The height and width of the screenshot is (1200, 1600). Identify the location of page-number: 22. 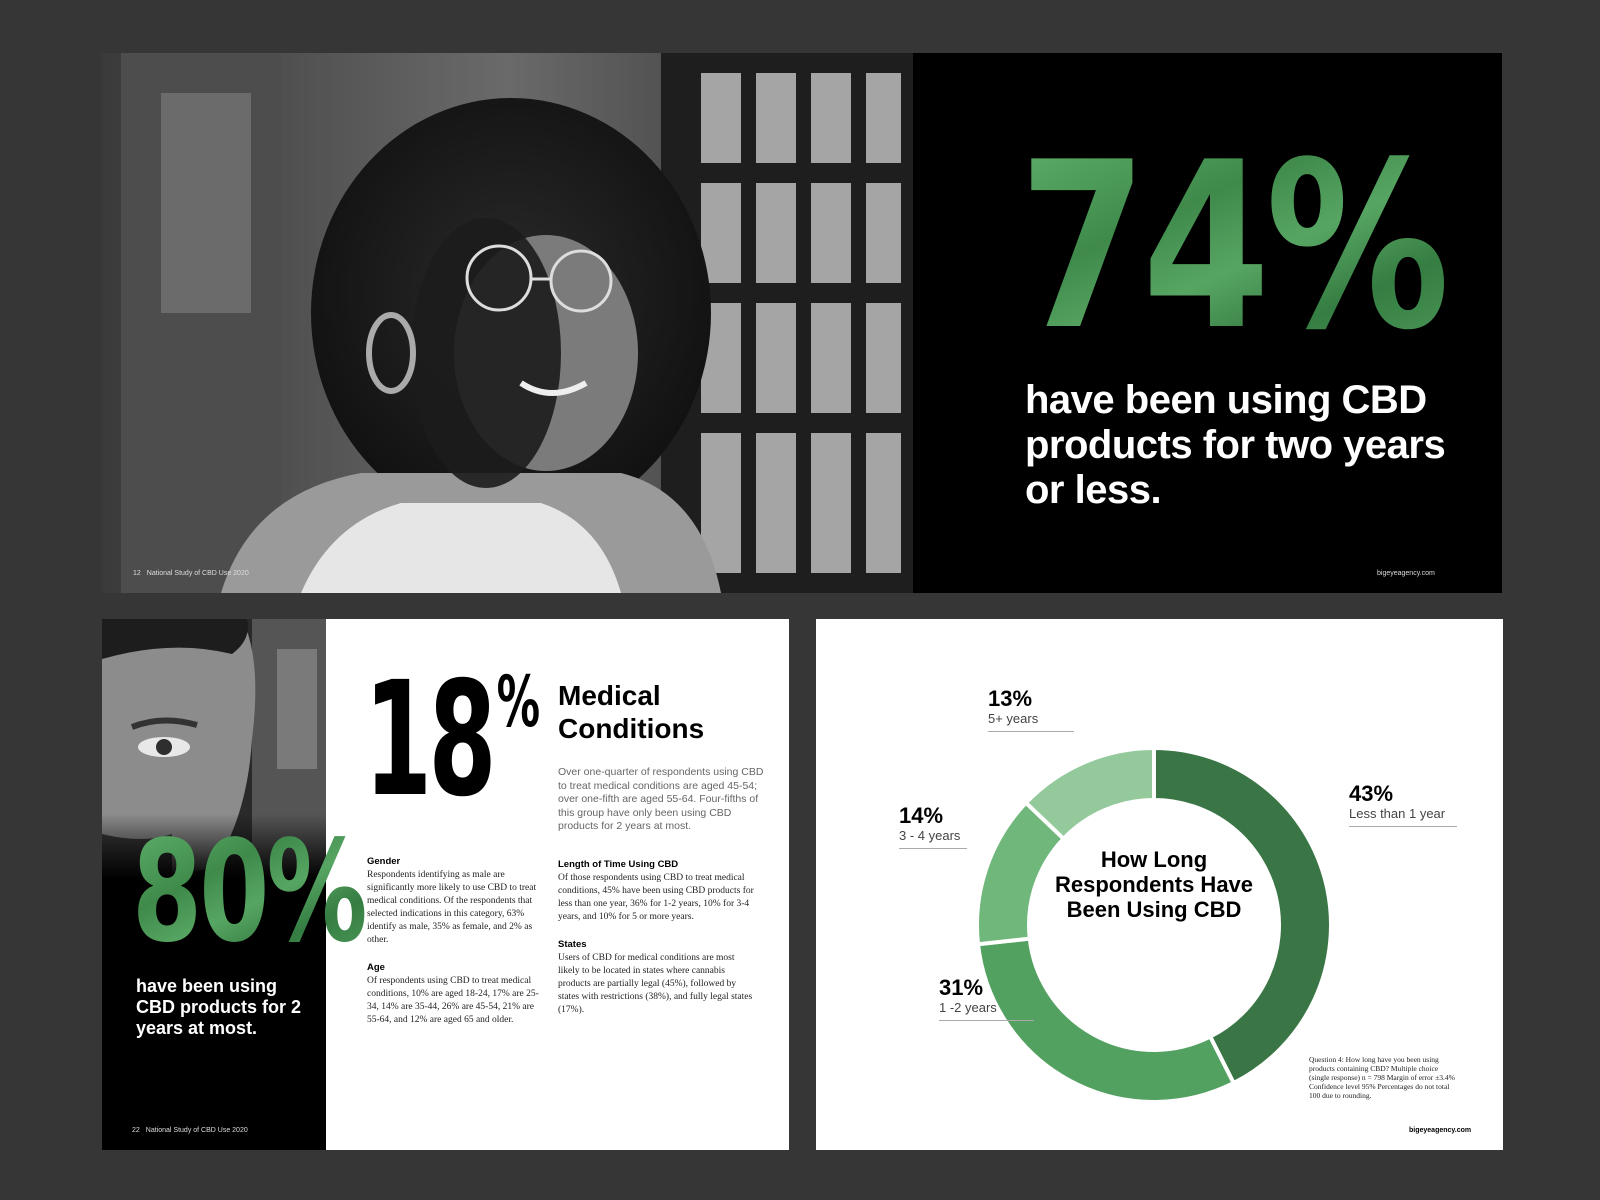
(136, 1130).